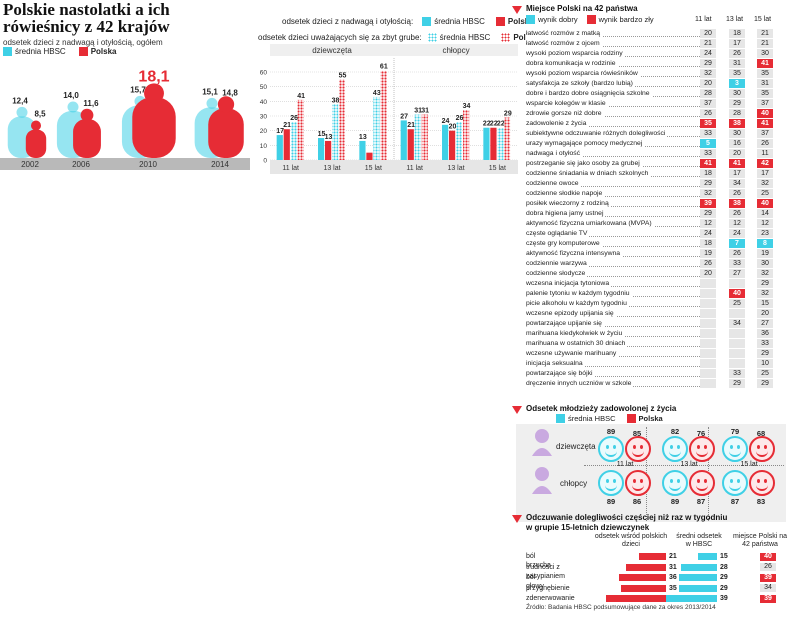  Describe the element at coordinates (384, 67) in the screenshot. I see `weight-bar-label-2-3: 61` at that location.